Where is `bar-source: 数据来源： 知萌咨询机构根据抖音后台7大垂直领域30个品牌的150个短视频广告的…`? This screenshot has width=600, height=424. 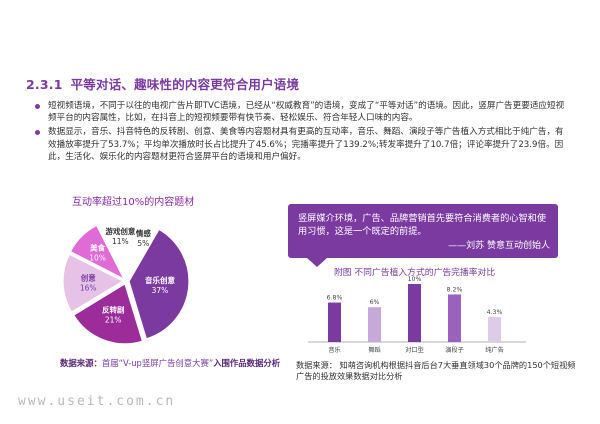 bar-source: 数据来源： 知萌咨询机构根据抖音后台7大垂直领域30个品牌的150个短视频广告的… is located at coordinates (436, 370).